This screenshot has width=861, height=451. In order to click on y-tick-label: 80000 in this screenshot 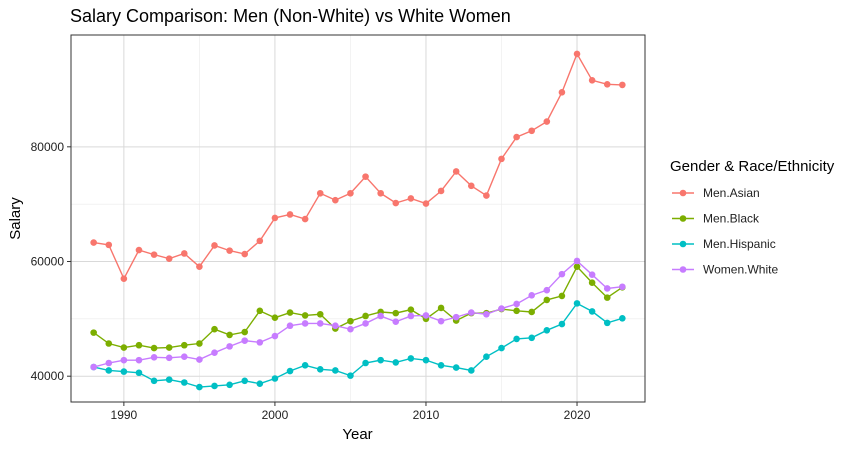, I will do `click(48, 147)`.